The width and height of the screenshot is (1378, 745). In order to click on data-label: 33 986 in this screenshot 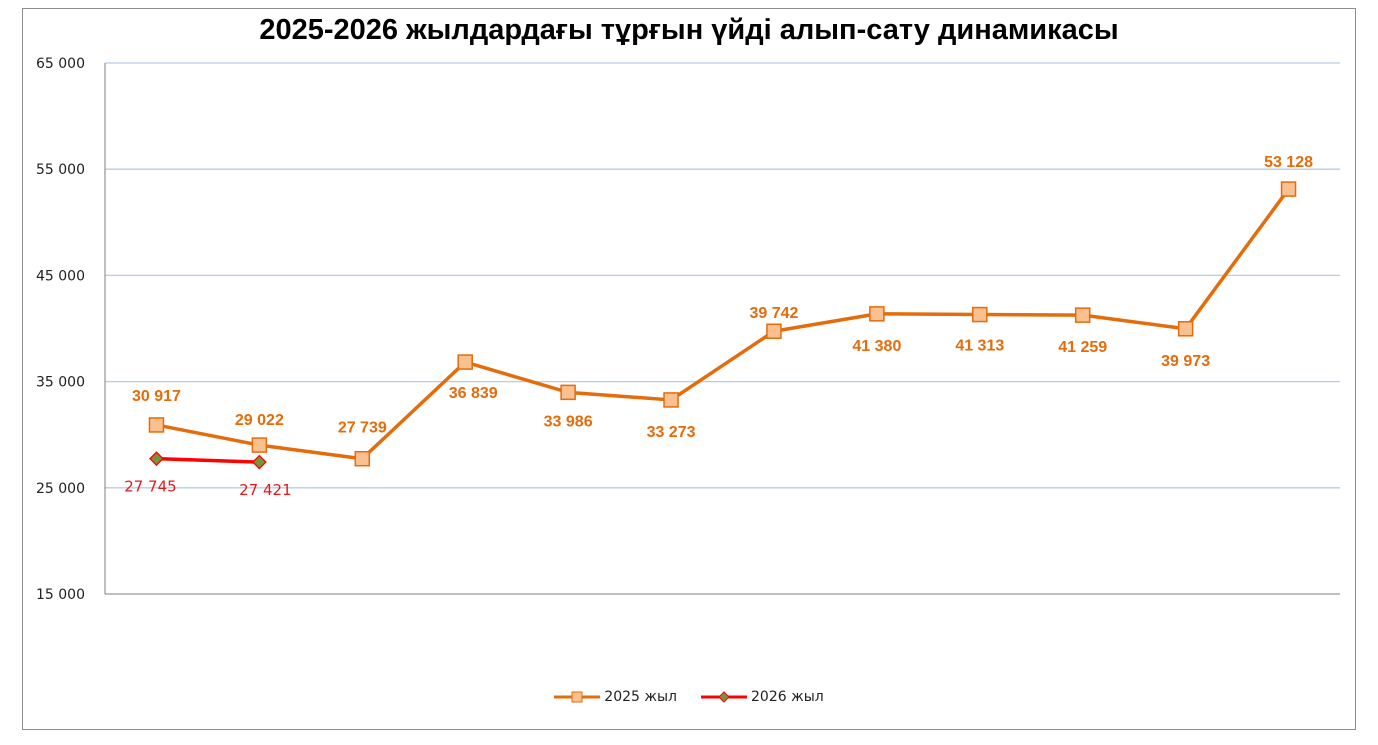, I will do `click(568, 421)`.